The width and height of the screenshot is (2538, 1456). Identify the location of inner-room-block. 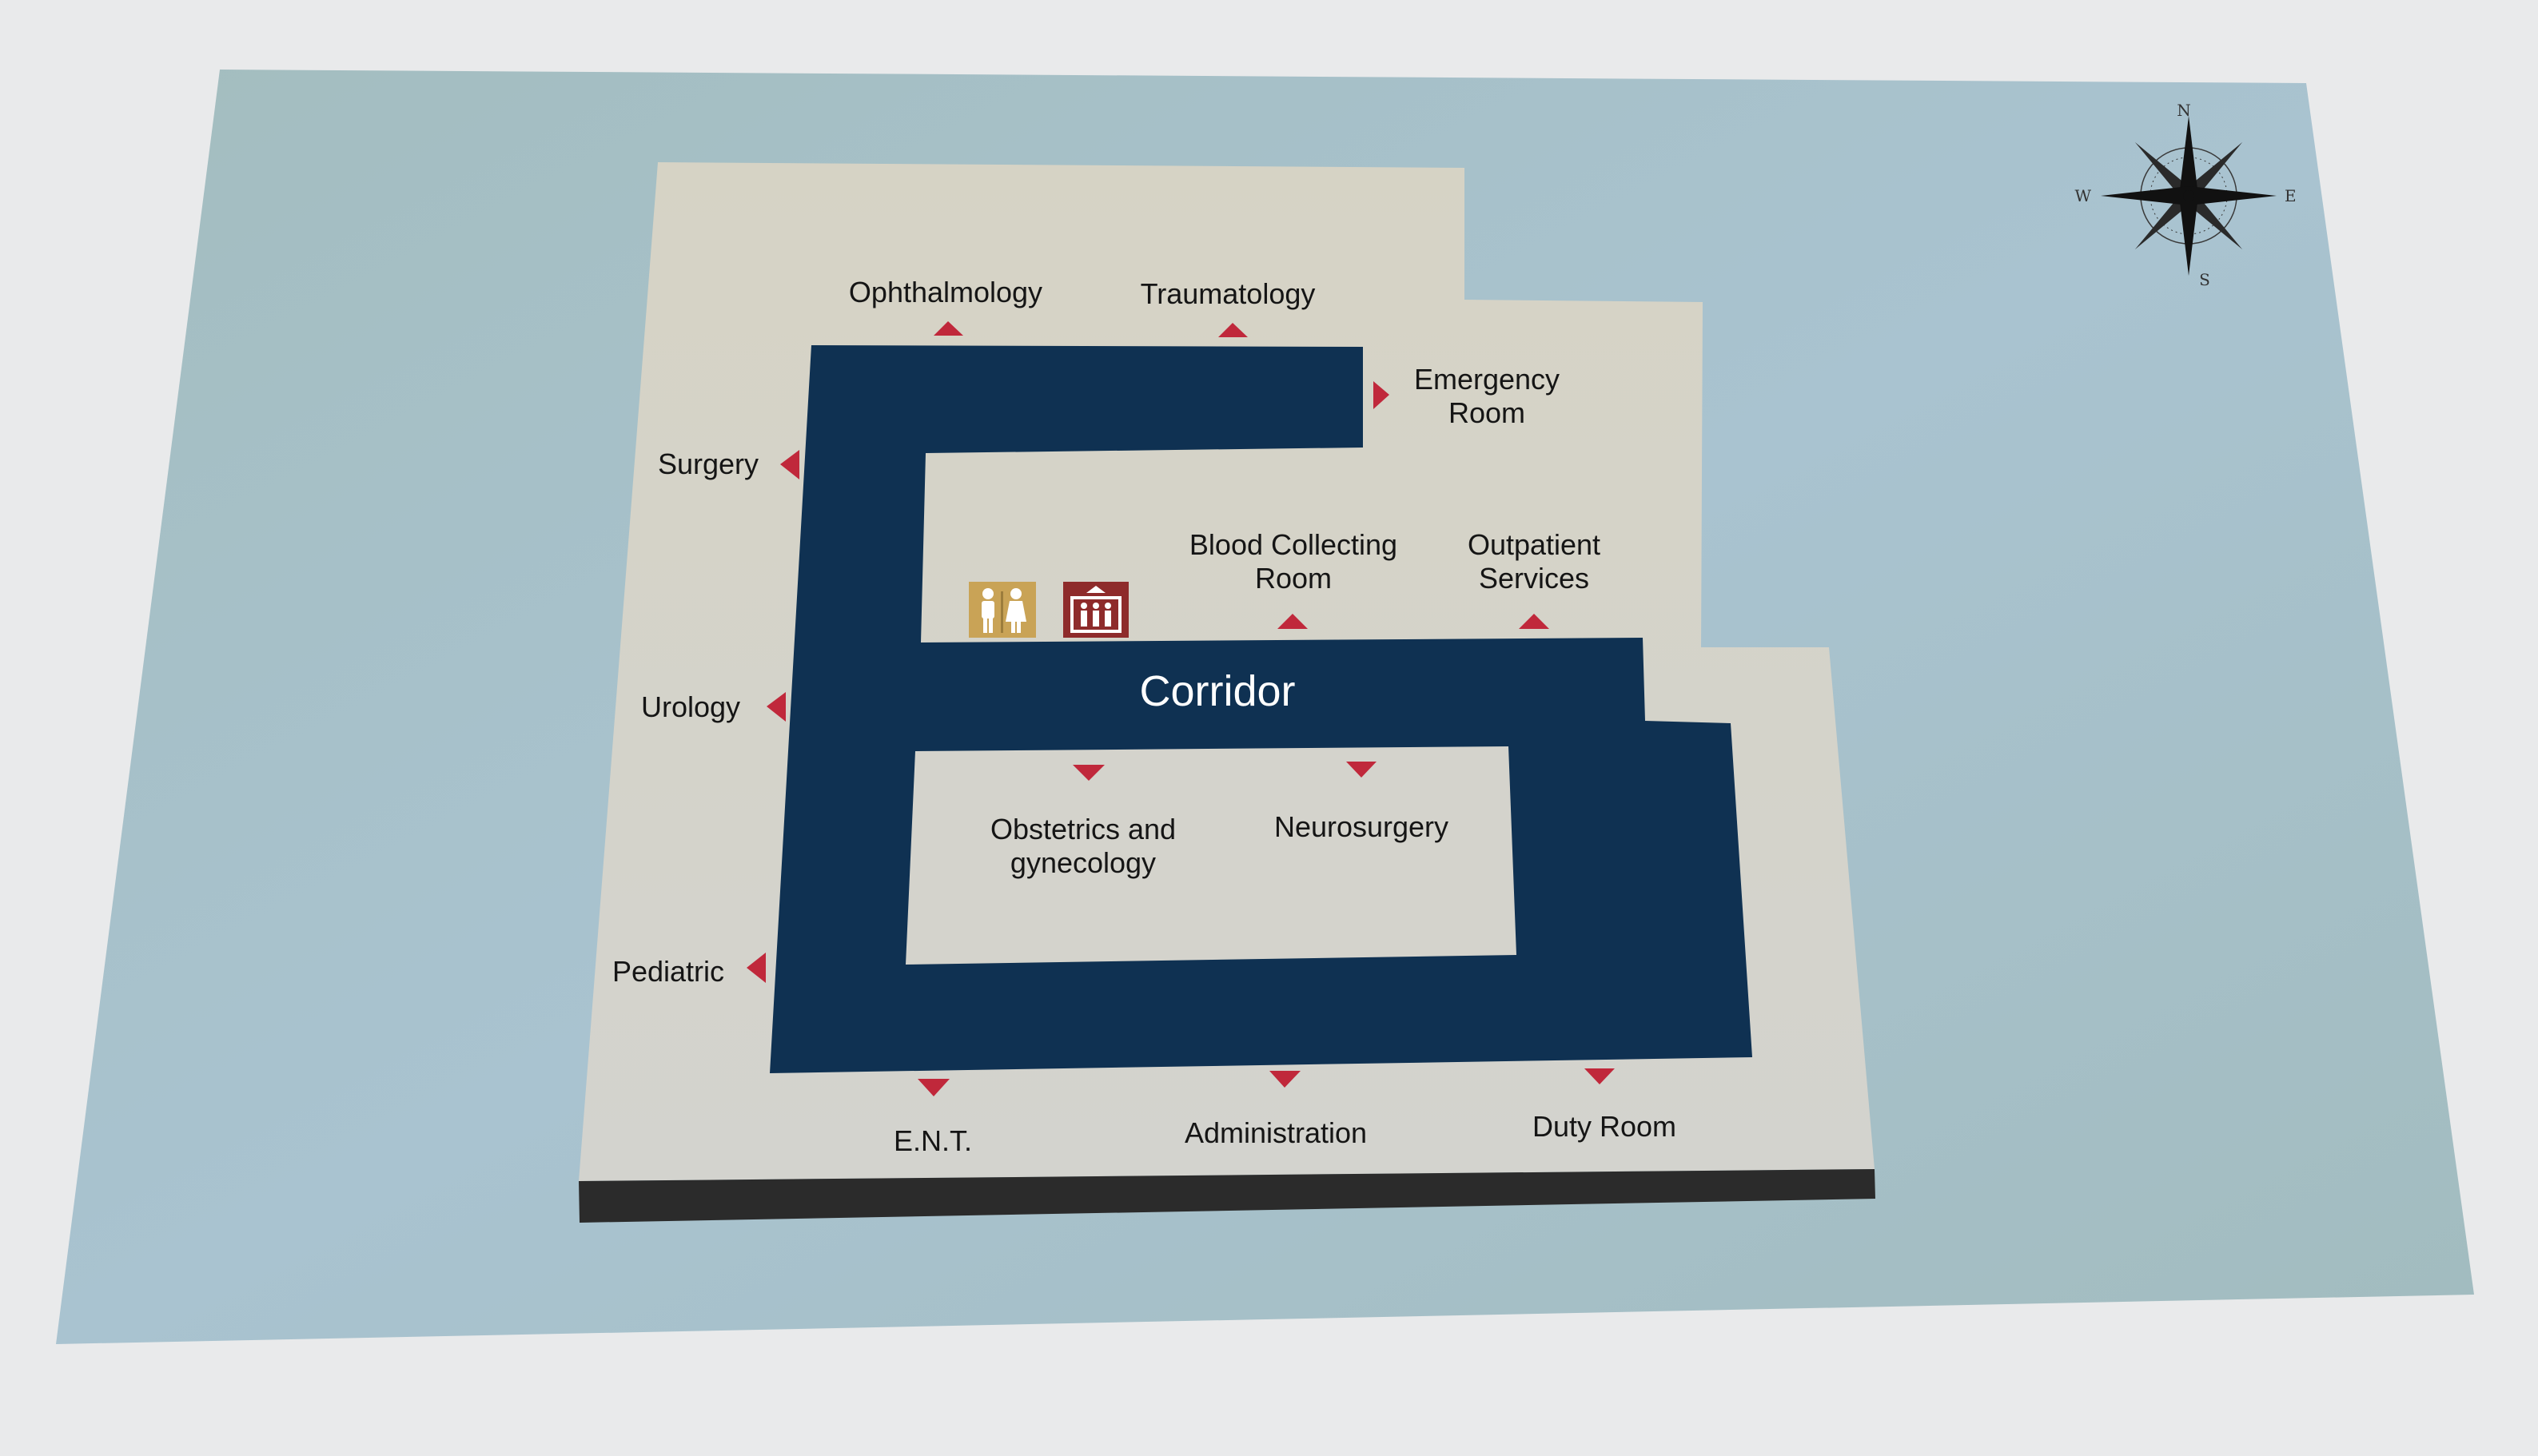
(1211, 855).